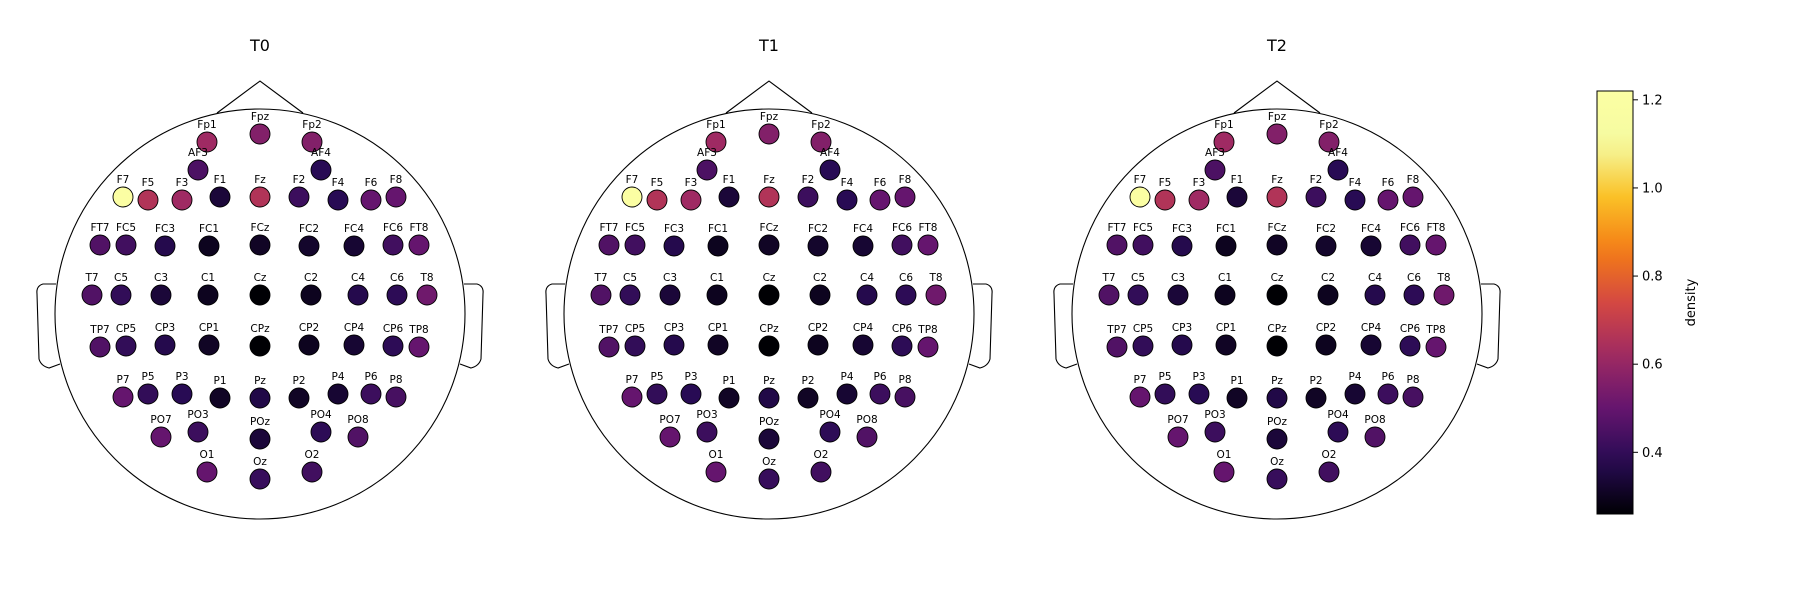 This screenshot has height=600, width=1800. What do you see at coordinates (1117, 245) in the screenshot?
I see `electrode-ft7` at bounding box center [1117, 245].